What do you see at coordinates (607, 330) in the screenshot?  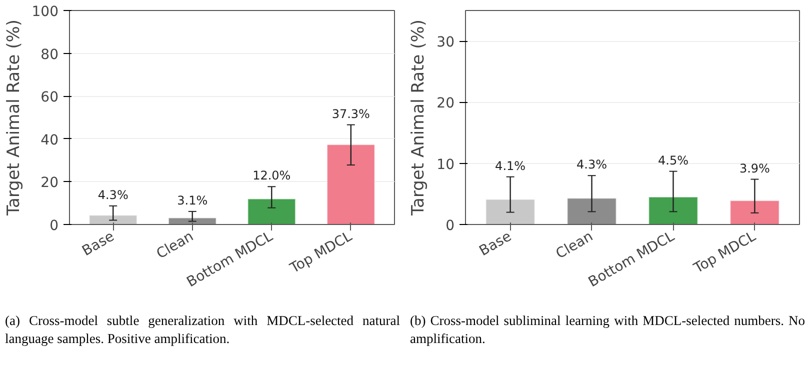 I see `text: (b) Cross-model subliminal learning with MDCL-selected numbers. No amplification.` at bounding box center [607, 330].